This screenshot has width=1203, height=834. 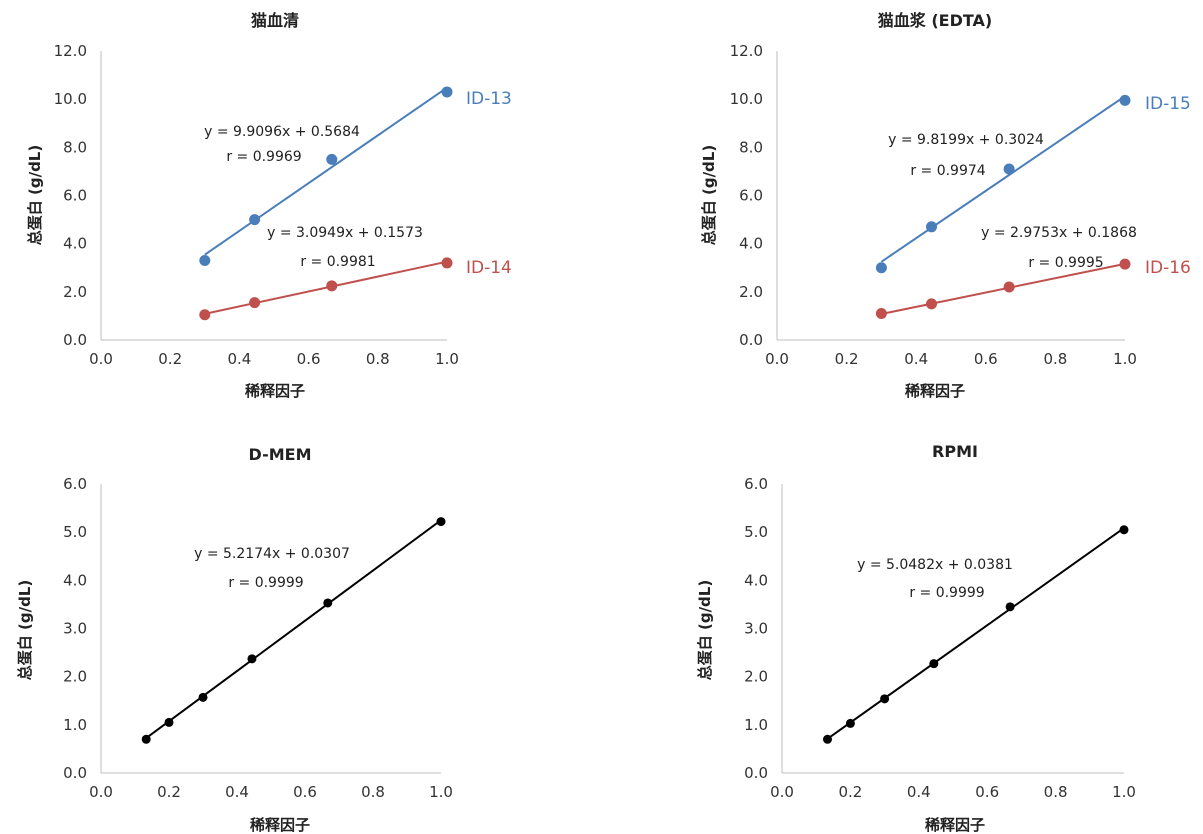 What do you see at coordinates (935, 565) in the screenshot?
I see `fit-equation: y = 5.0482x + 0.0381` at bounding box center [935, 565].